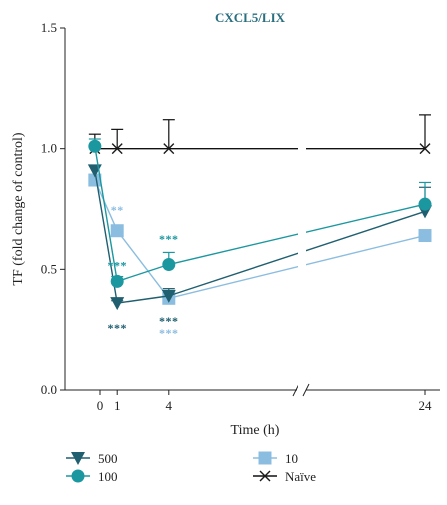  I want to click on series-nave, so click(259, 134).